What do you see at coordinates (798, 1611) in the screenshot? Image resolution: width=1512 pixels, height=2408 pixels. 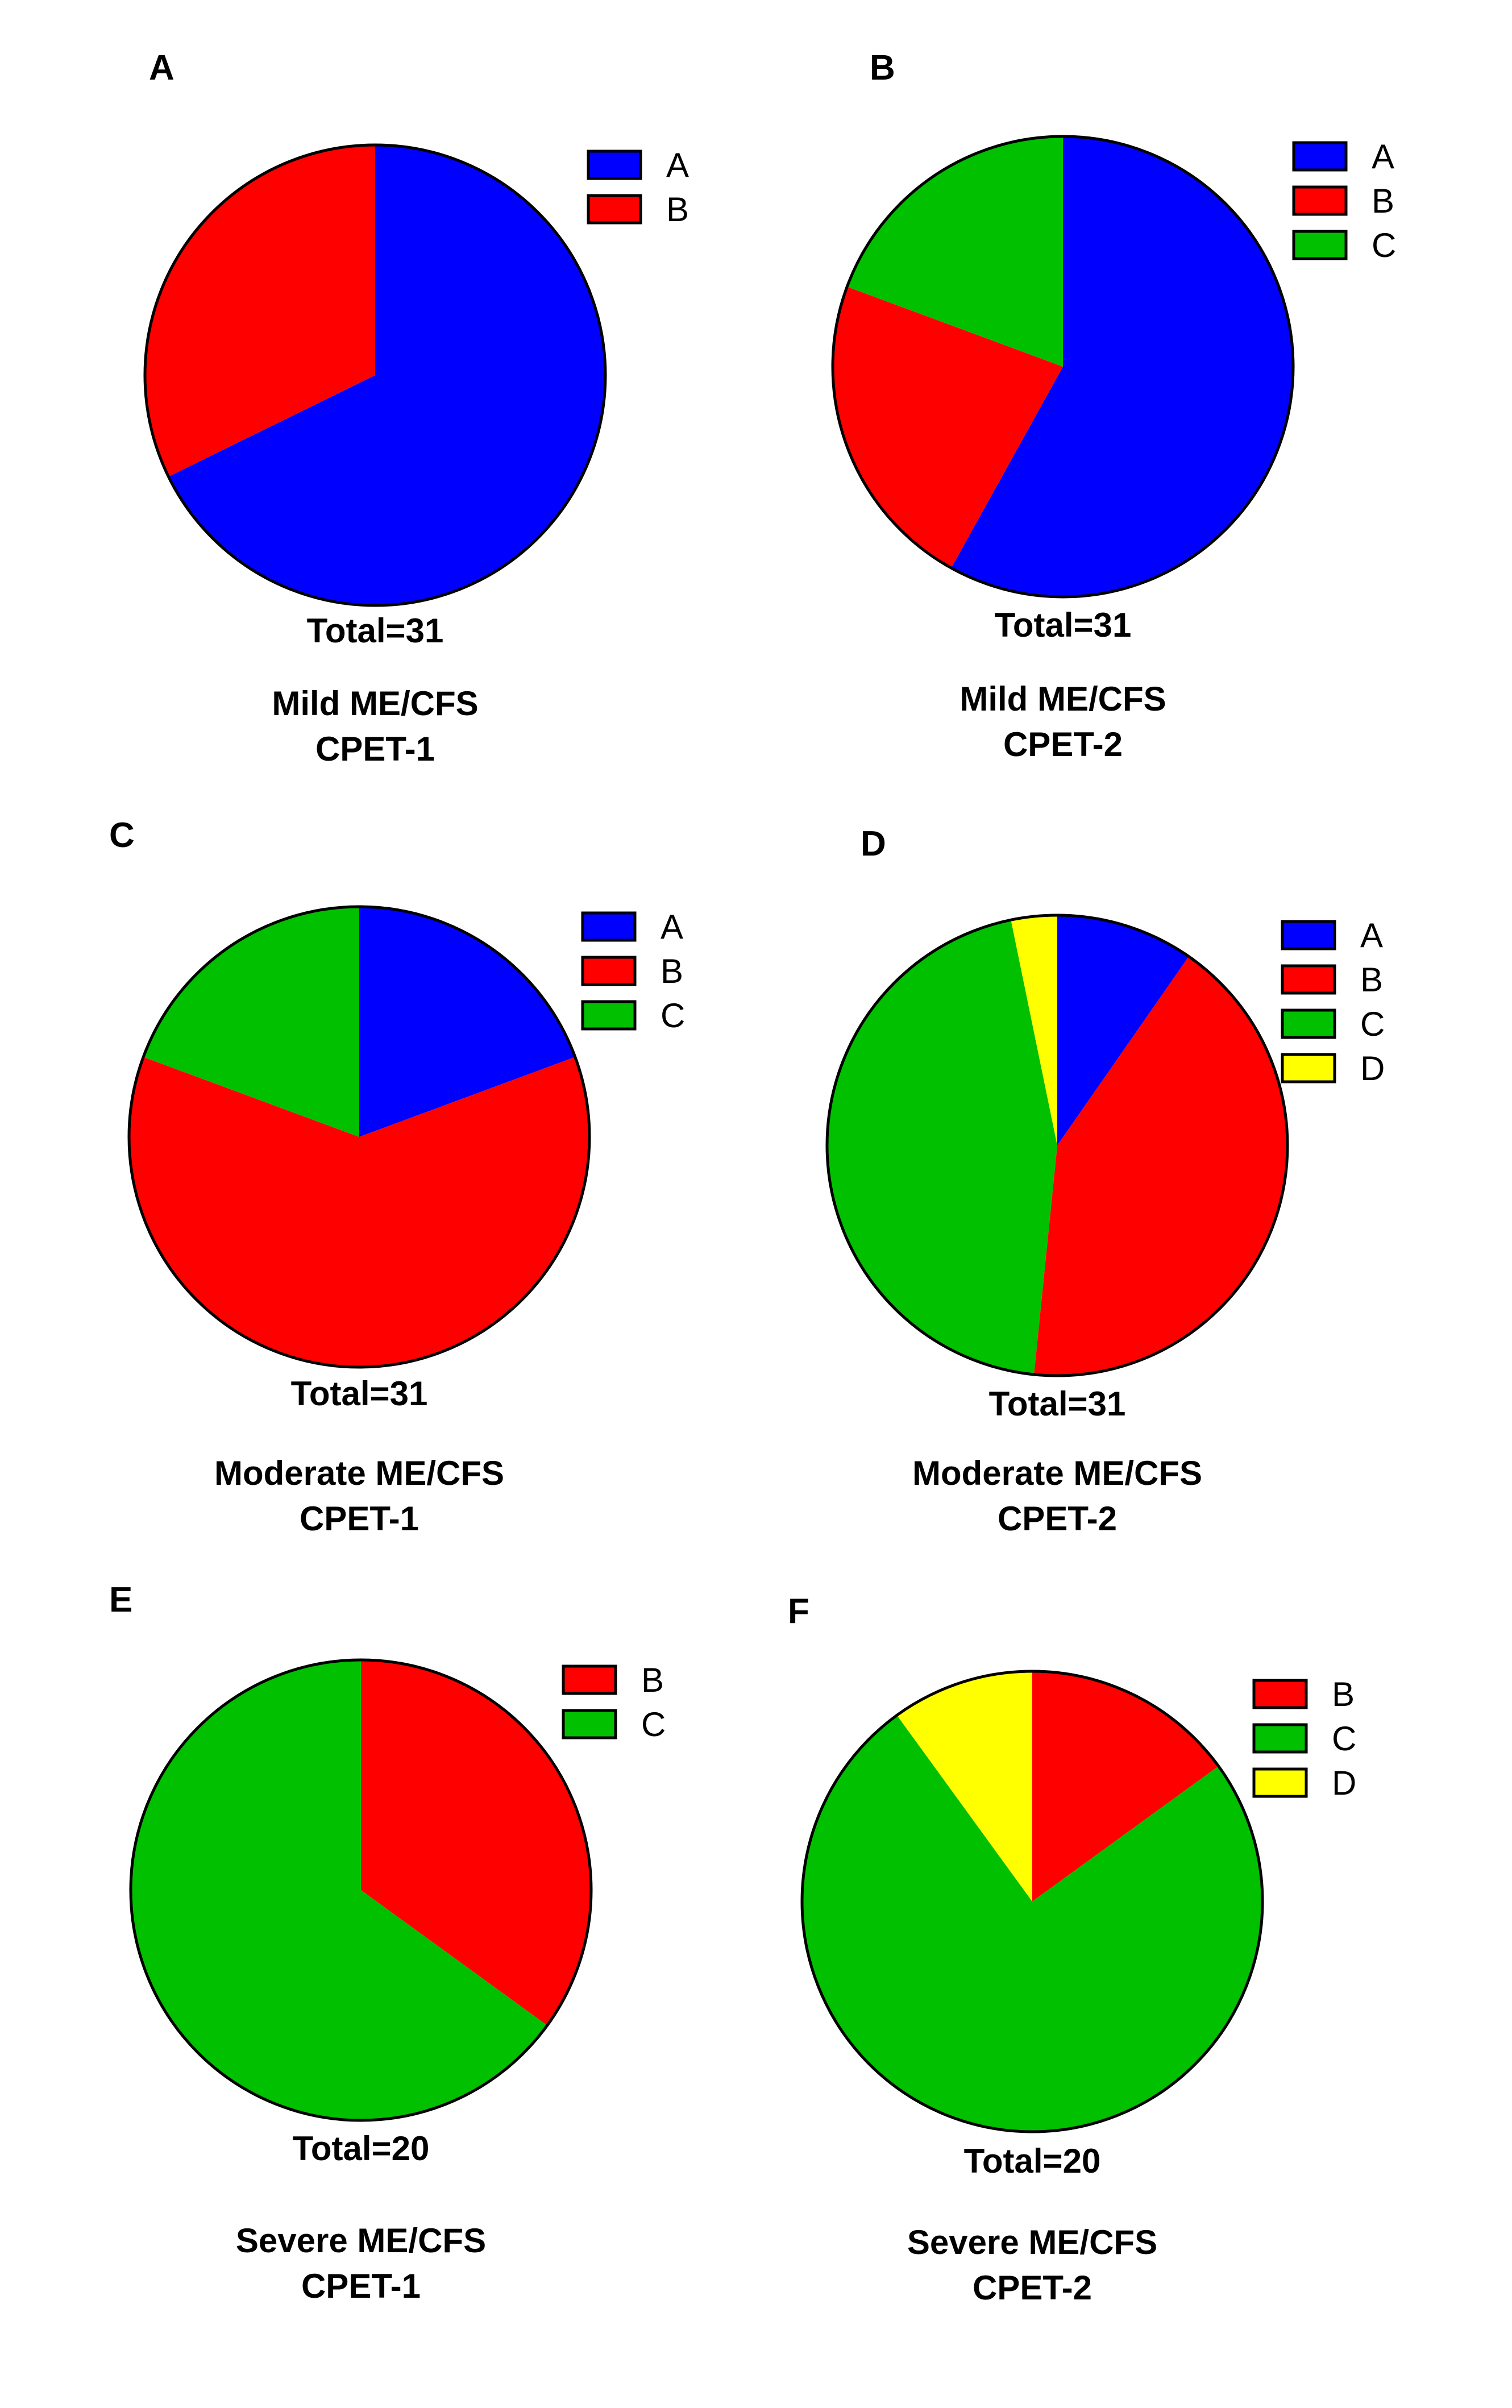 I see `panel-letter: F` at bounding box center [798, 1611].